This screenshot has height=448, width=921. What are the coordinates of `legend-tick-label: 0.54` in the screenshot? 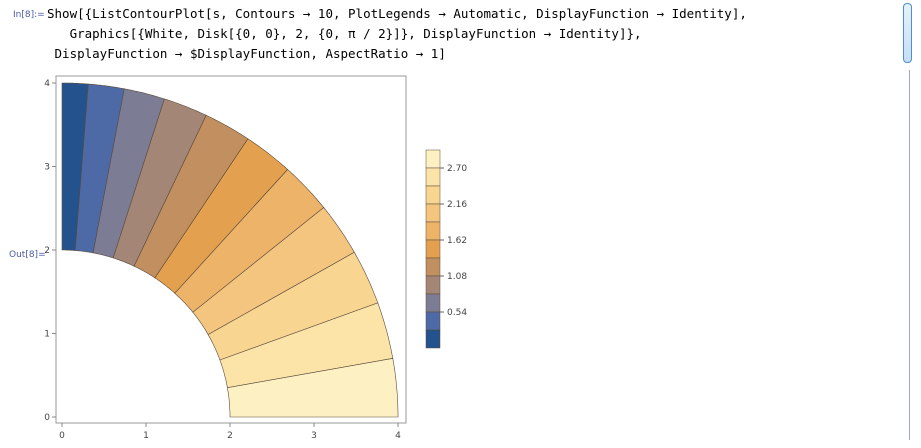 It's located at (457, 313).